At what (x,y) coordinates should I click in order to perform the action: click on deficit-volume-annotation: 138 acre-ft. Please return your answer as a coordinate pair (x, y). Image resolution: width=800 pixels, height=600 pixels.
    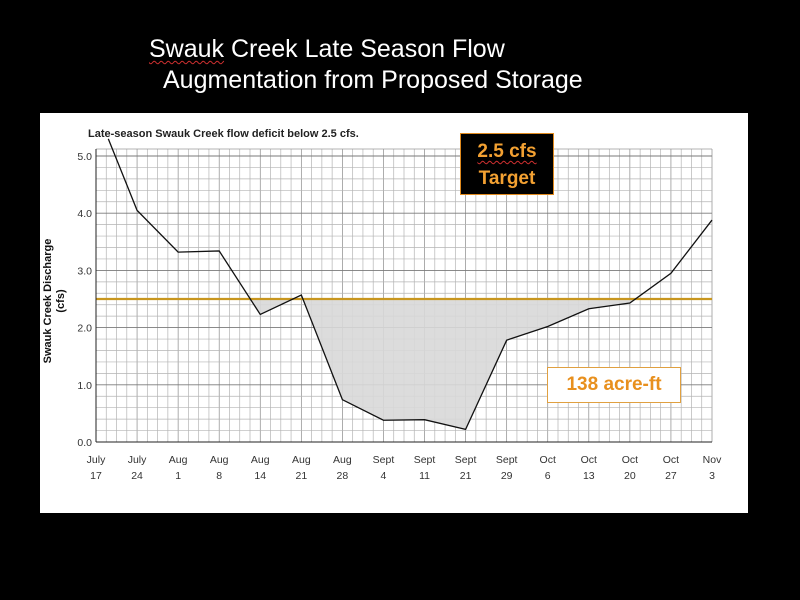
    Looking at the image, I should click on (614, 385).